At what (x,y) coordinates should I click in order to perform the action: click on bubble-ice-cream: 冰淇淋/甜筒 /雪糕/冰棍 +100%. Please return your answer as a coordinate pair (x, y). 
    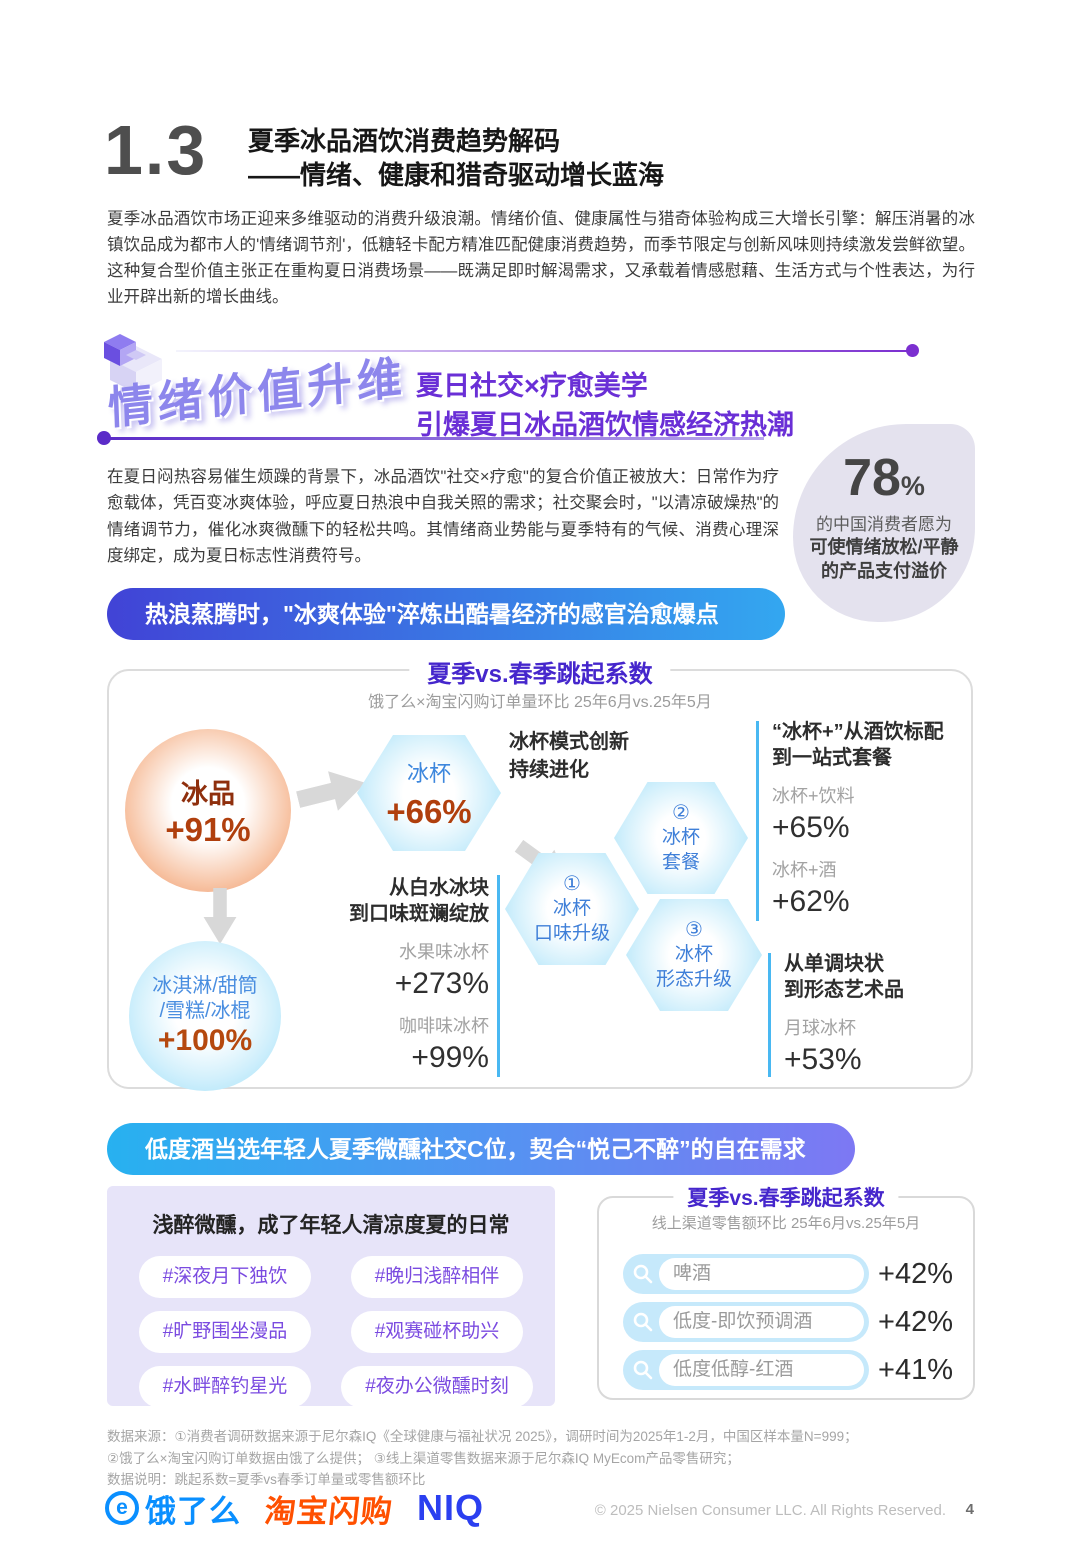
    Looking at the image, I should click on (205, 1016).